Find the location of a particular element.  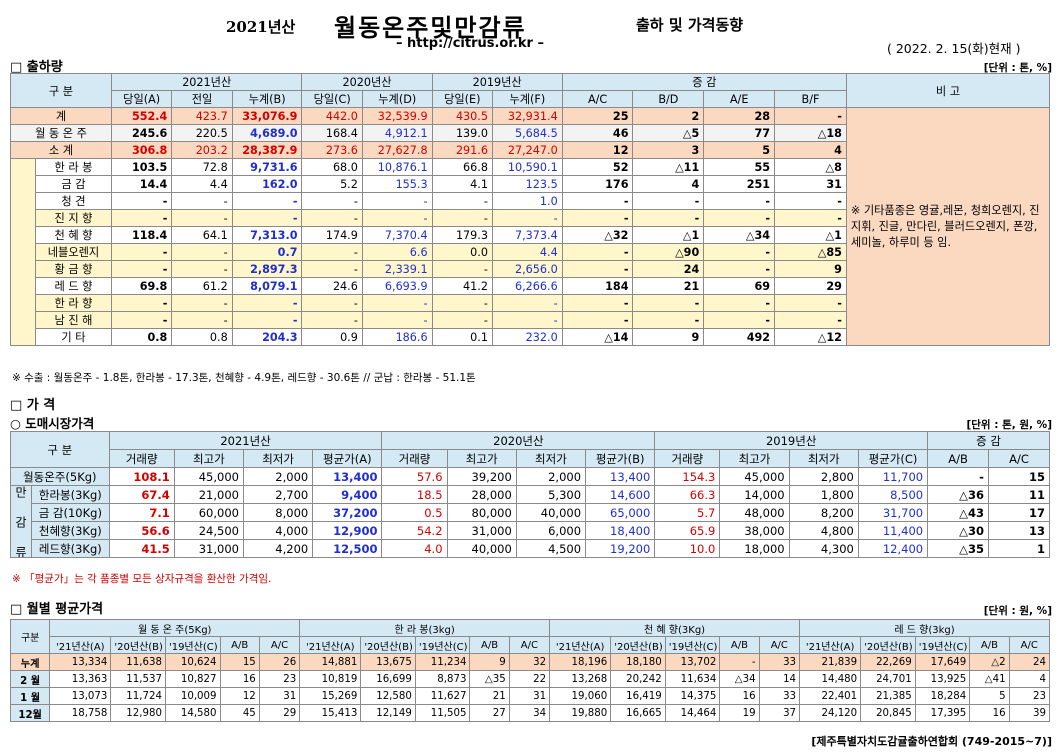

table-cell: 6,000 is located at coordinates (551, 530).